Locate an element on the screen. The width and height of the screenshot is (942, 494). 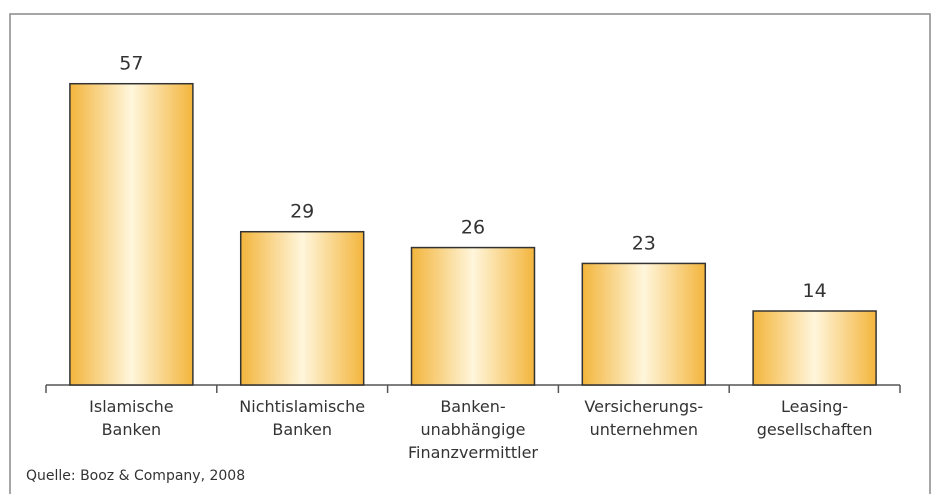
category-label: Nichtislamische Banken is located at coordinates (302, 418).